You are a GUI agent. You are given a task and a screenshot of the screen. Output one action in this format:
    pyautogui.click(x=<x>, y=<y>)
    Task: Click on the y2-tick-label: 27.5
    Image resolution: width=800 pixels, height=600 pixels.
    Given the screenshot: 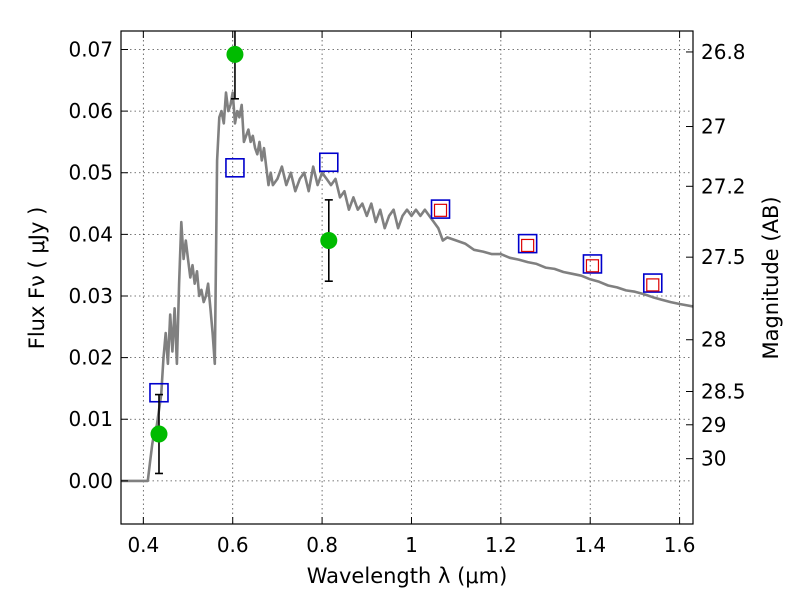 What is the action you would take?
    pyautogui.click(x=723, y=257)
    